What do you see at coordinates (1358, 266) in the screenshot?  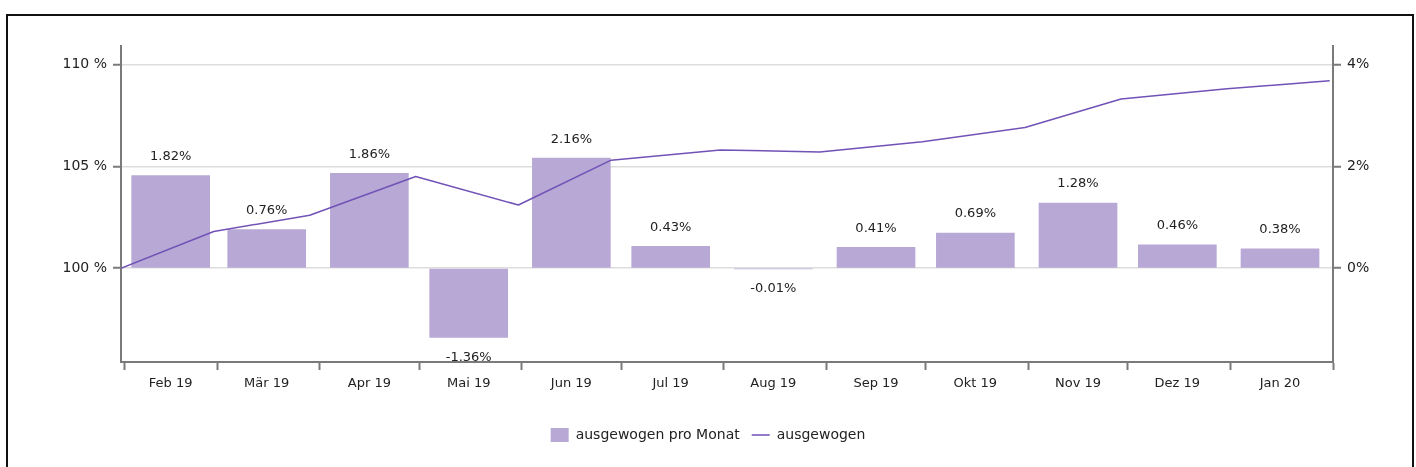 I see `y2-tick-label: 0%` at bounding box center [1358, 266].